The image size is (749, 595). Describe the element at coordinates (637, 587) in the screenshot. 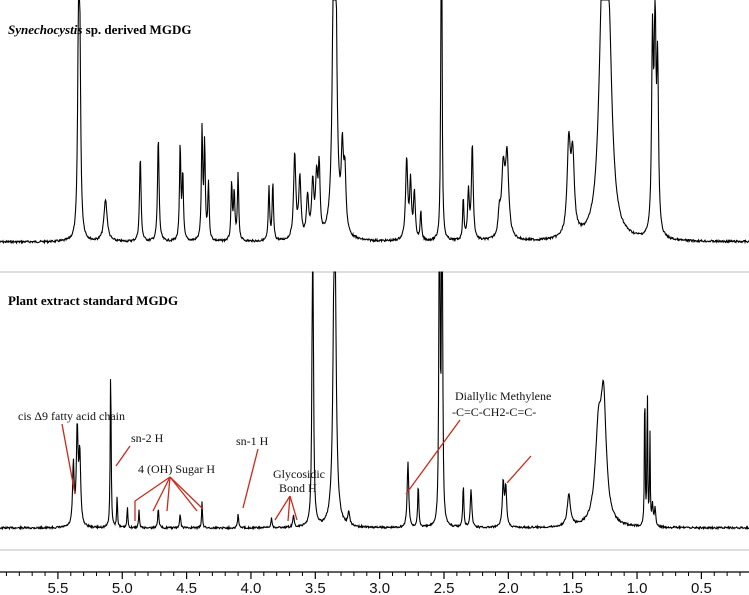

I see `x-tick-label: 1.0` at that location.